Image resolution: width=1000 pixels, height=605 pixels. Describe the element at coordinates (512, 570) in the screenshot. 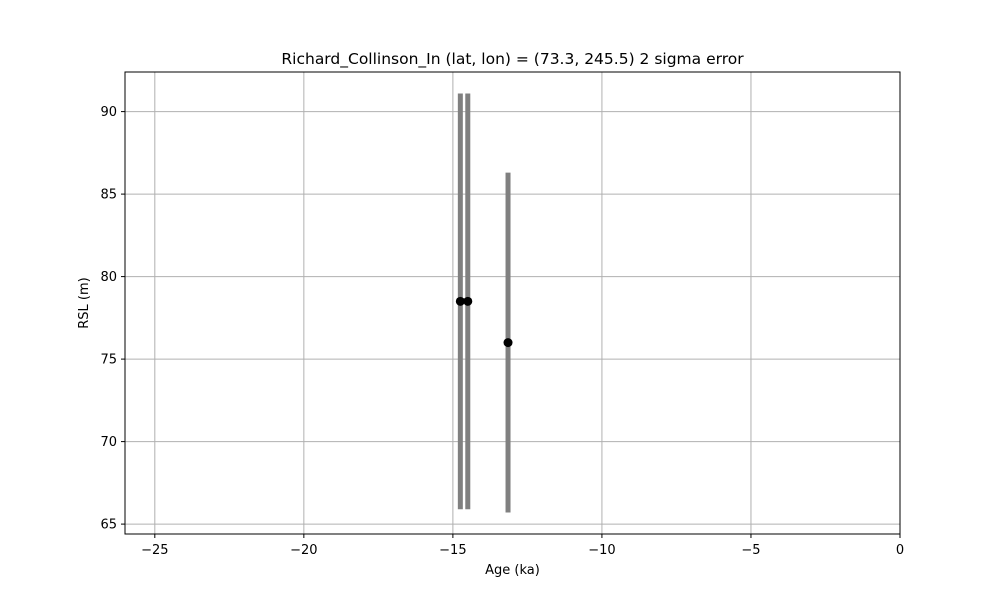

I see `x-axis-label: Age (ka)` at that location.